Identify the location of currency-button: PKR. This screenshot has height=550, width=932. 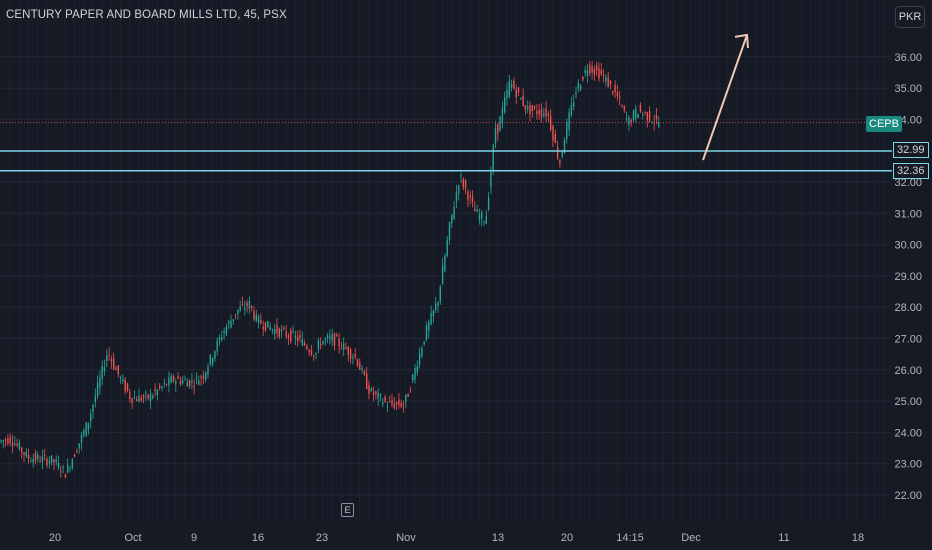
(910, 17).